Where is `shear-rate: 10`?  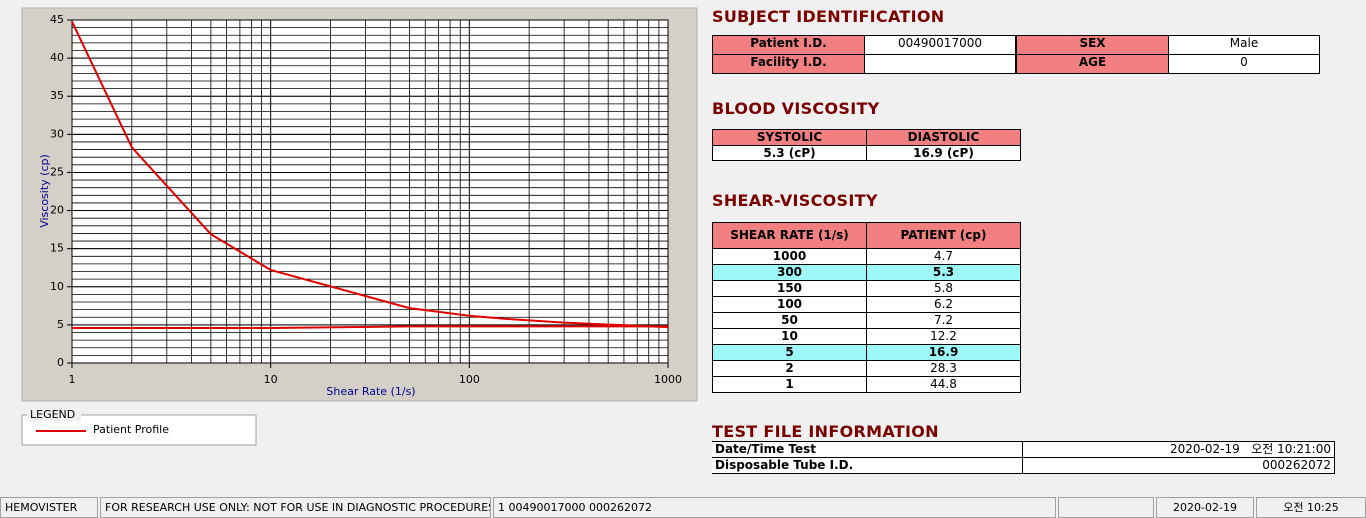
shear-rate: 10 is located at coordinates (789, 336).